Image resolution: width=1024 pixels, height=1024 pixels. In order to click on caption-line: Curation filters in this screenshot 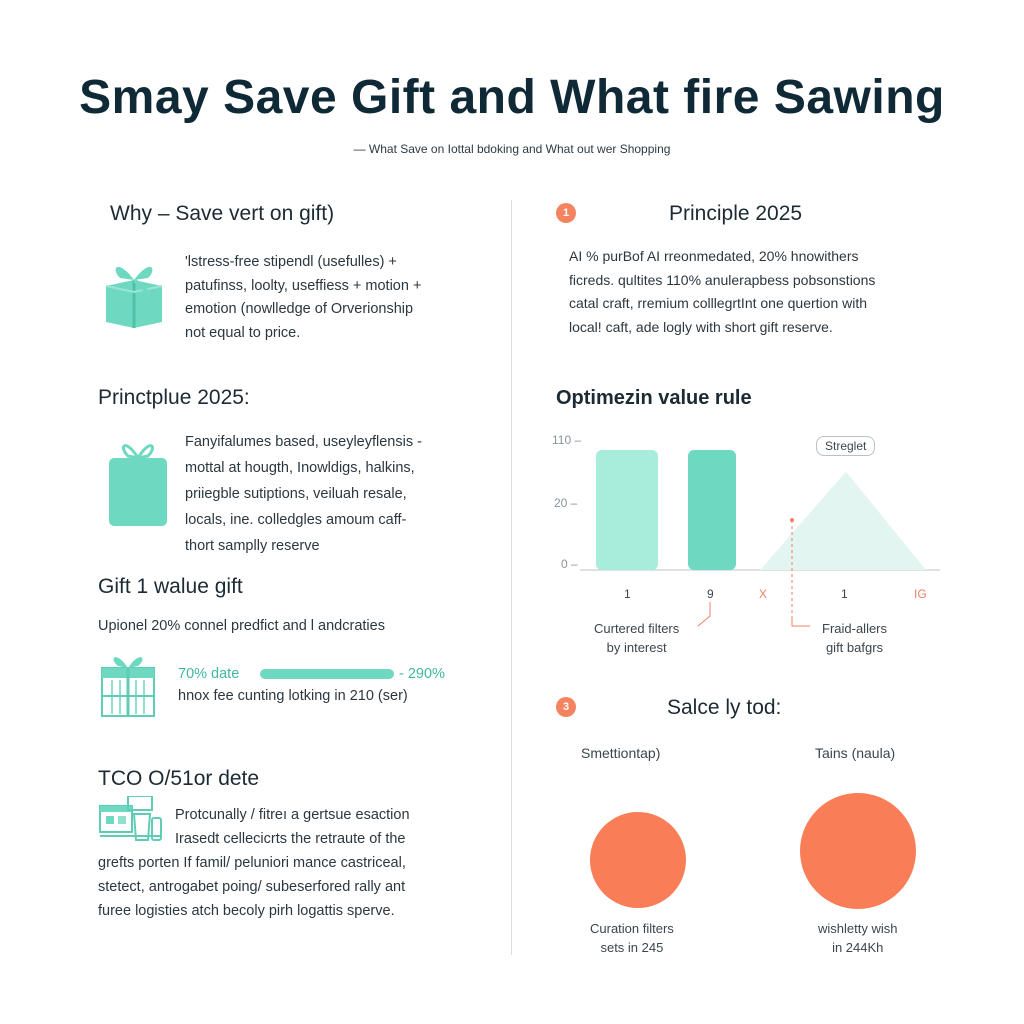, I will do `click(632, 928)`.